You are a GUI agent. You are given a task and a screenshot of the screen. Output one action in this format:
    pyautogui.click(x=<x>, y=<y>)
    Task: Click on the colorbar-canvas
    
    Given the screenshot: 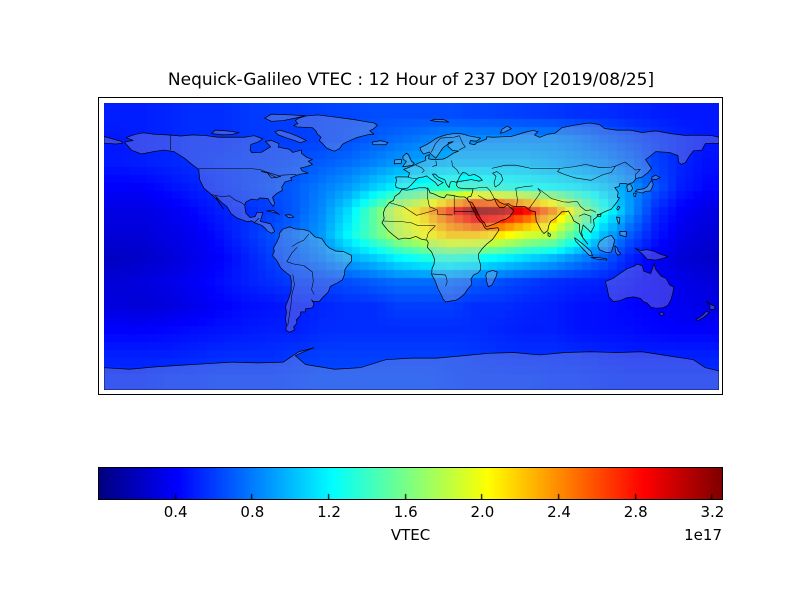 What is the action you would take?
    pyautogui.click(x=410, y=483)
    